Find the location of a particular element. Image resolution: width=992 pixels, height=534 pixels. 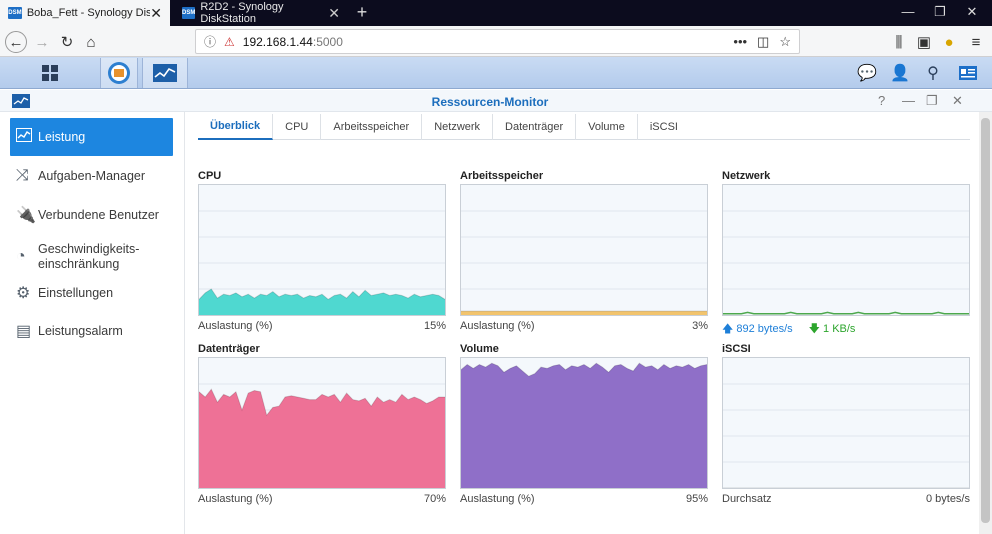

minimize-icon: — is located at coordinates (908, 100).